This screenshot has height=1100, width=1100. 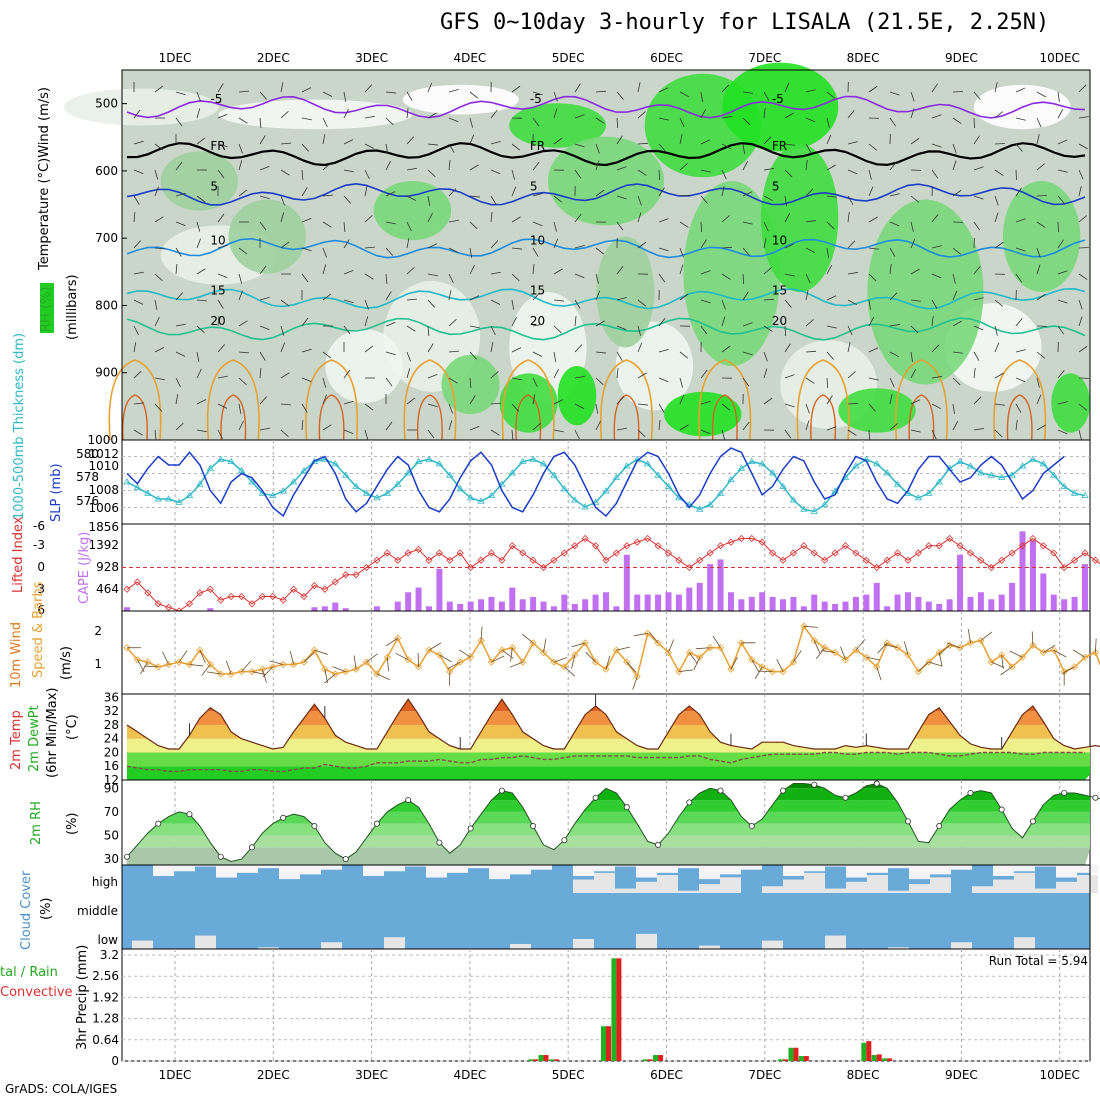 I want to click on rh-axis-label: 2m RH, so click(x=36, y=823).